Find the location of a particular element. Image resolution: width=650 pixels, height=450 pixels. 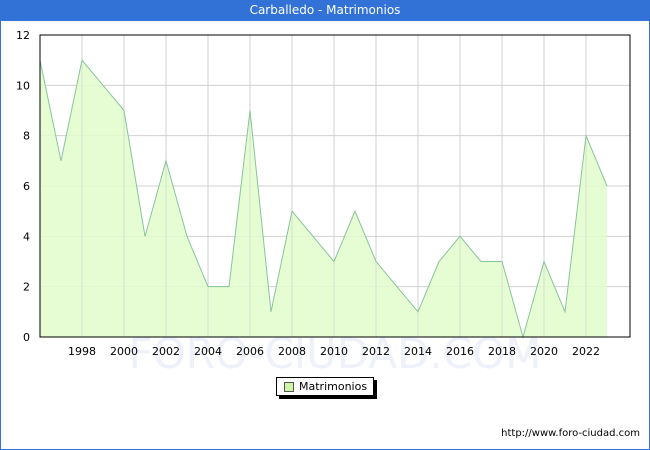

chart-title: Carballedo - Matrimonios is located at coordinates (325, 10).